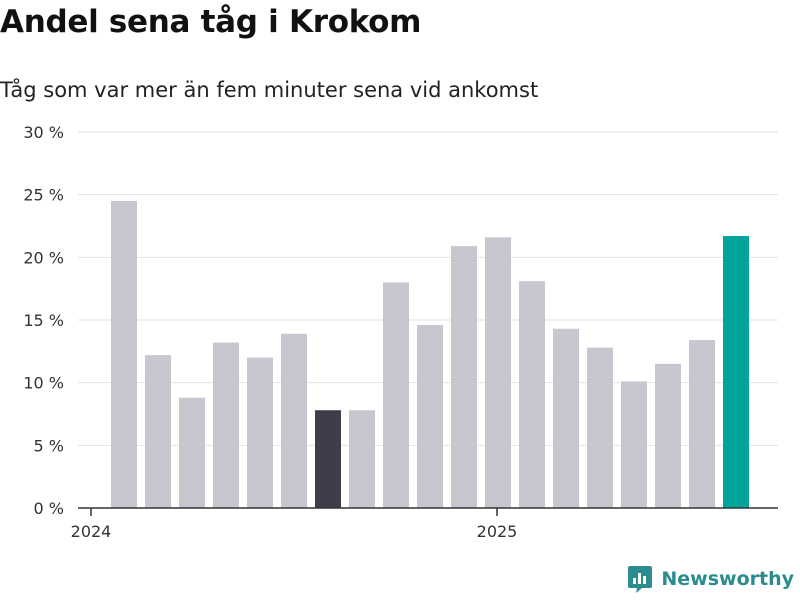 The width and height of the screenshot is (800, 600). I want to click on y-tick-label: 5 %, so click(49, 445).